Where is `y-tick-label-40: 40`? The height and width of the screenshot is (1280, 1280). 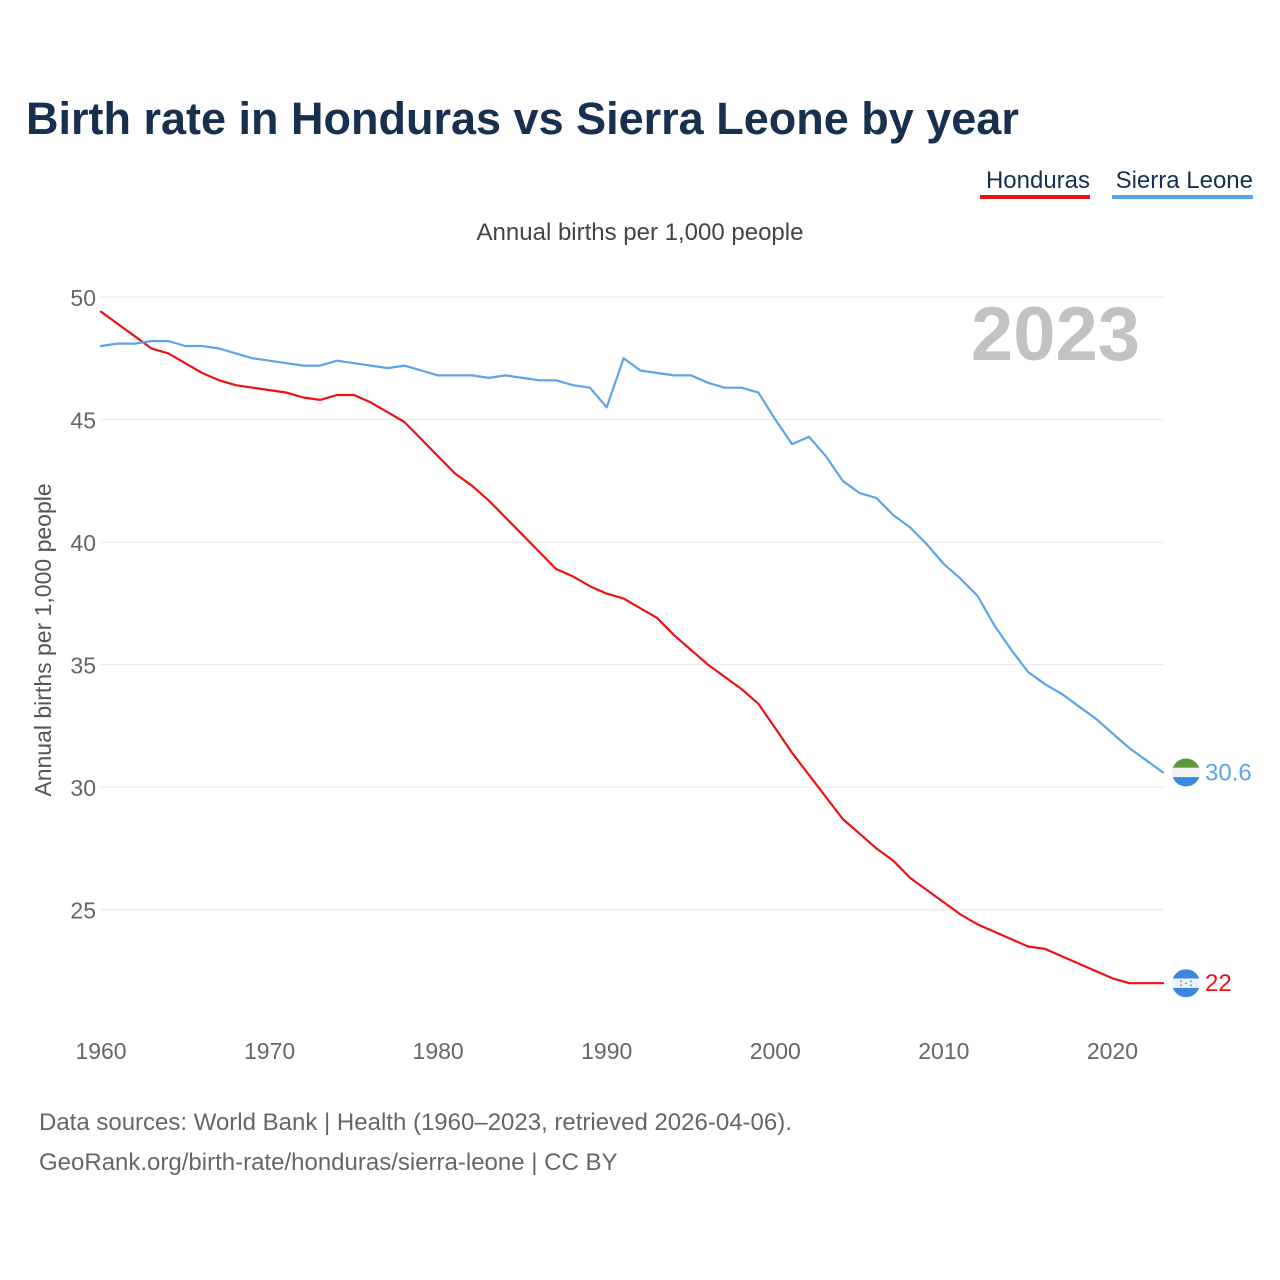
y-tick-label-40: 40 is located at coordinates (83, 543).